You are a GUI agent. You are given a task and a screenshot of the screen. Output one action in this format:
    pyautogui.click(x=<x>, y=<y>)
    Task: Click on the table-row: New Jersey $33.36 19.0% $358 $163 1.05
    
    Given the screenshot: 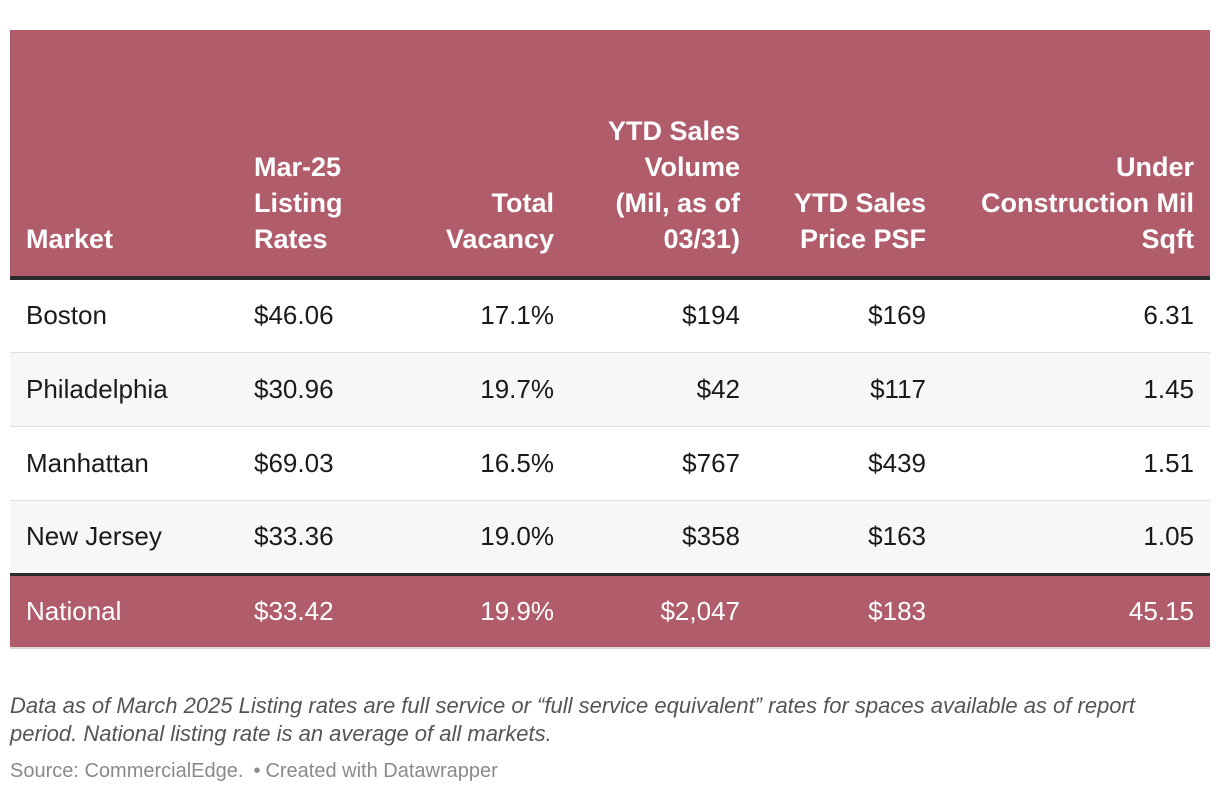 What is the action you would take?
    pyautogui.click(x=610, y=538)
    